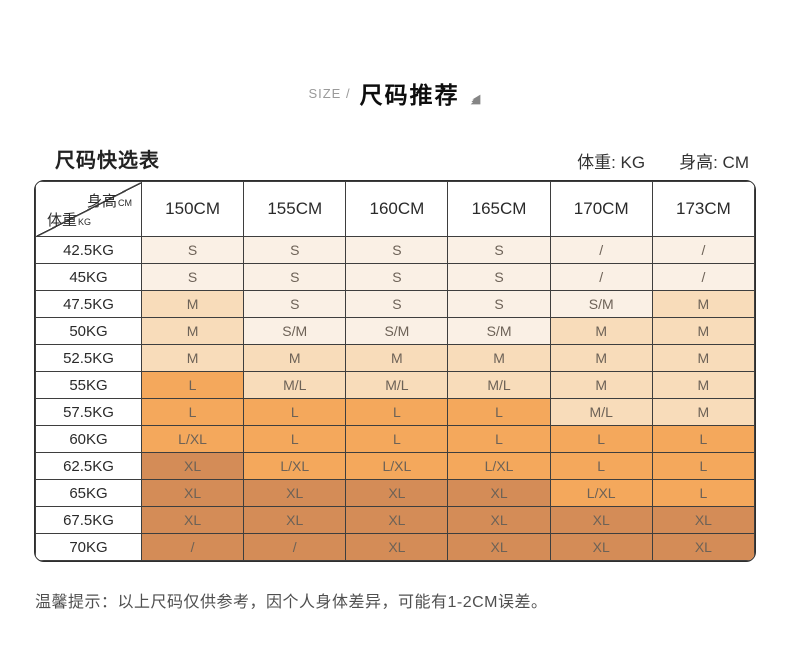 The image size is (790, 660). What do you see at coordinates (714, 162) in the screenshot?
I see `height-unit-label: 身高: CM` at bounding box center [714, 162].